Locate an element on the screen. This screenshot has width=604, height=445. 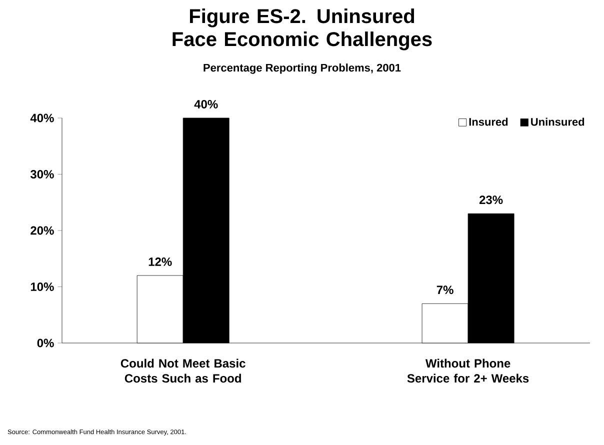
chart-title: Figure ES-2. Uninsured Face Economic Challenges is located at coordinates (302, 29).